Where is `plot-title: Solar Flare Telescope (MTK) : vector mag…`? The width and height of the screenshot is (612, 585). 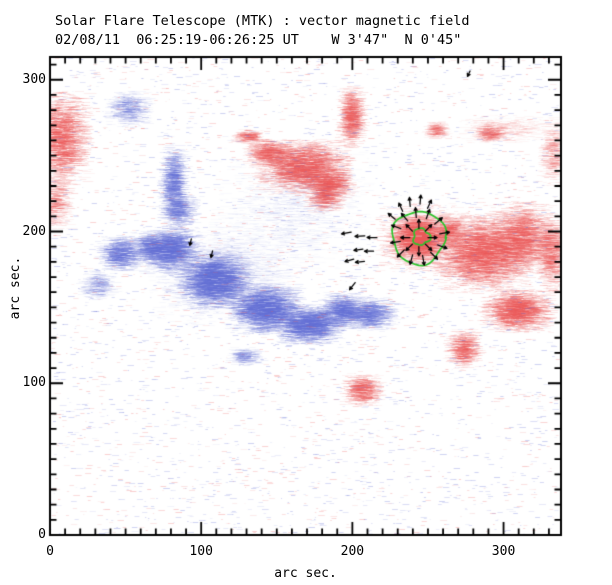
plot-title: Solar Flare Telescope (MTK) : vector mag… is located at coordinates (262, 21).